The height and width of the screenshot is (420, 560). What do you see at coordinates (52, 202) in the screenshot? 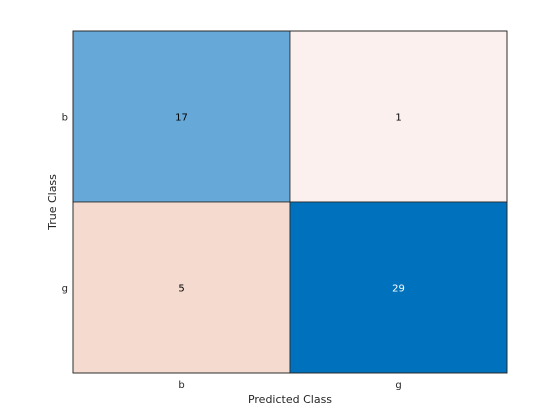
I see `y-axis-label: True Class` at bounding box center [52, 202].